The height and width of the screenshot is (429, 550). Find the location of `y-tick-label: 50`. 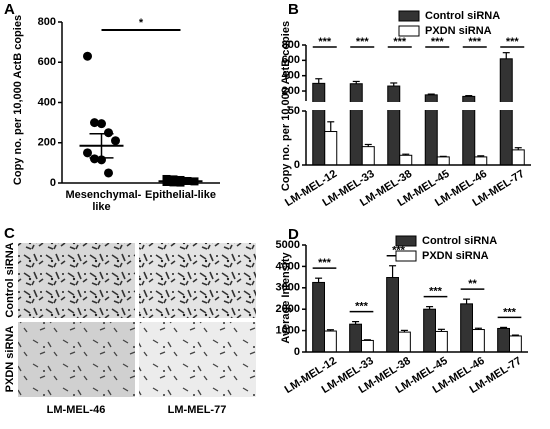

y-tick-label: 50 is located at coordinates (294, 111).